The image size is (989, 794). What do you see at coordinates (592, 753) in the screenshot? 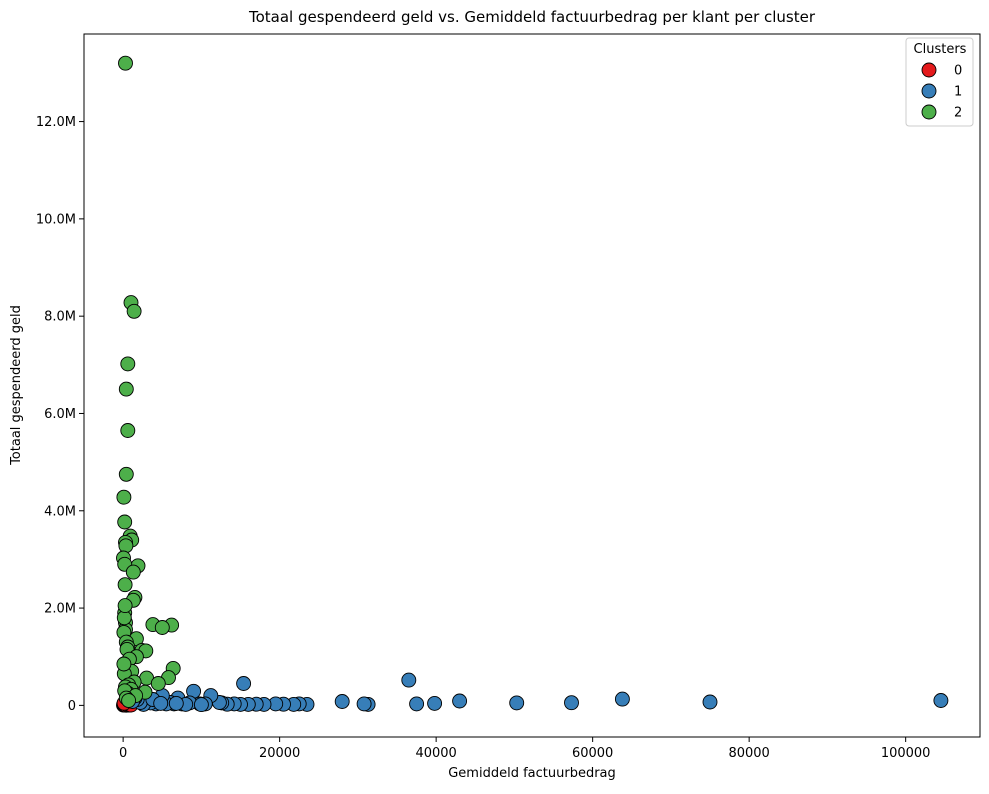
I see `x-tick-label: 60000` at bounding box center [592, 753].